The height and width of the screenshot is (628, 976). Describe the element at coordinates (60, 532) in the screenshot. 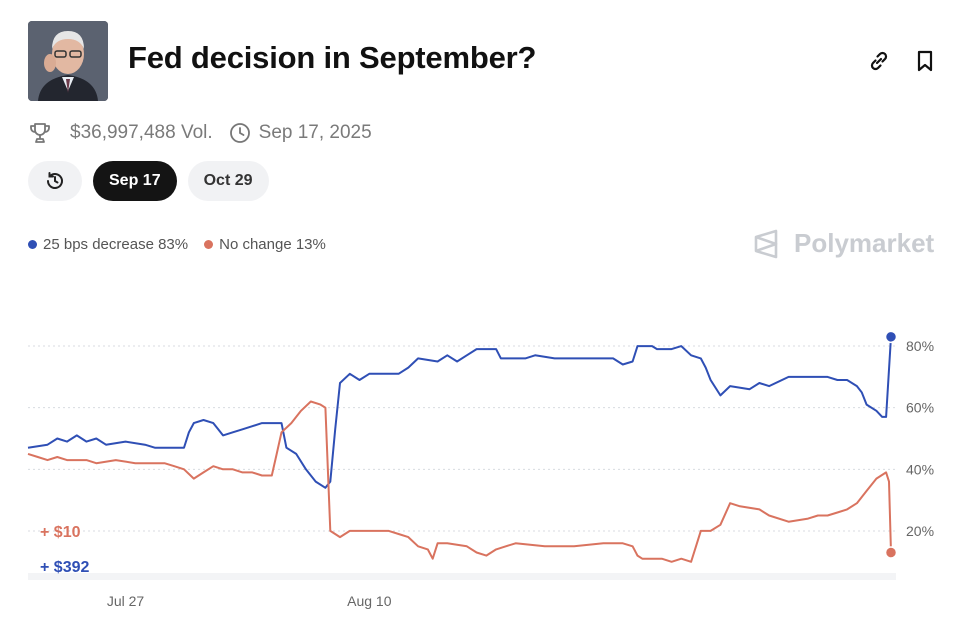

I see `annotation-no-change: + $10` at that location.